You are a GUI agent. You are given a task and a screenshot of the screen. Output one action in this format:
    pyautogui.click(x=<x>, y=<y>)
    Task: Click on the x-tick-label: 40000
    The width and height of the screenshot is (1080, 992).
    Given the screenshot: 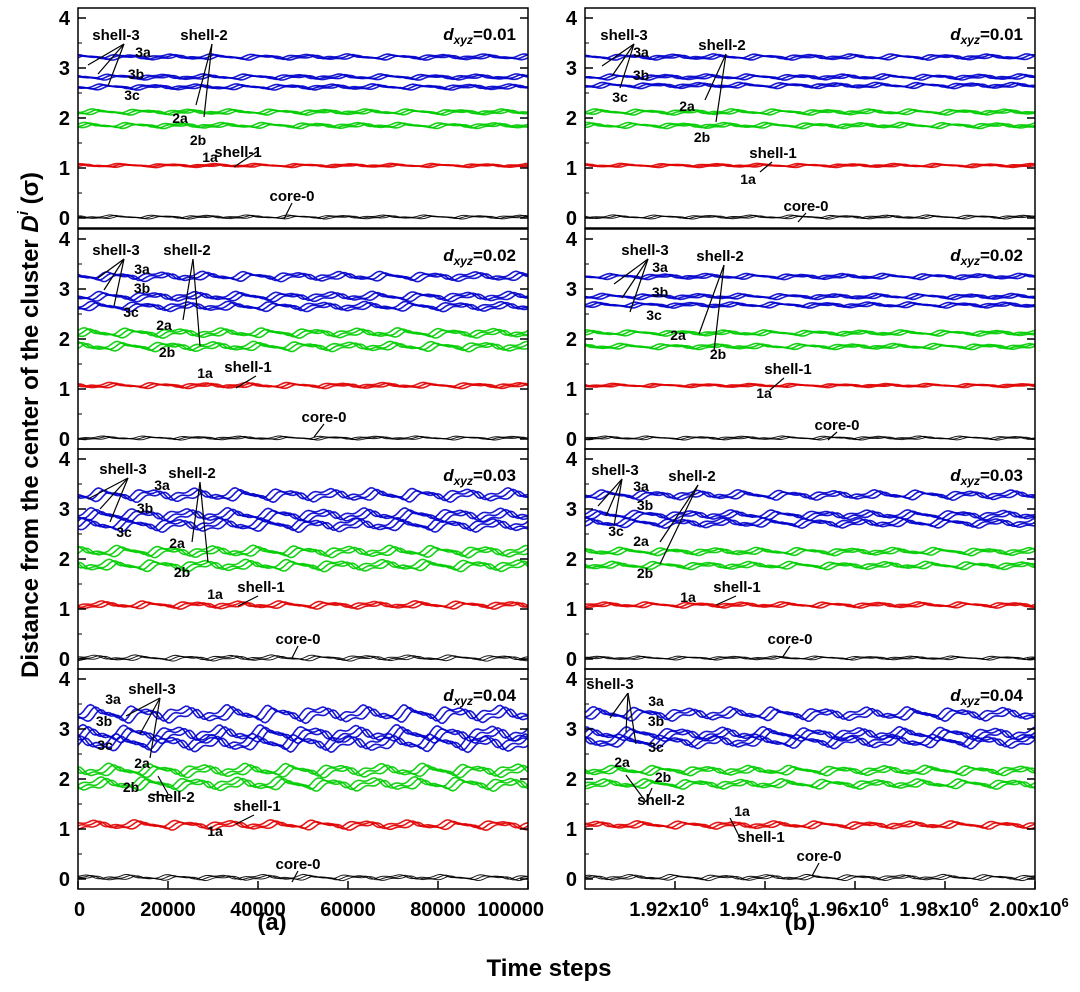 What is the action you would take?
    pyautogui.click(x=258, y=910)
    